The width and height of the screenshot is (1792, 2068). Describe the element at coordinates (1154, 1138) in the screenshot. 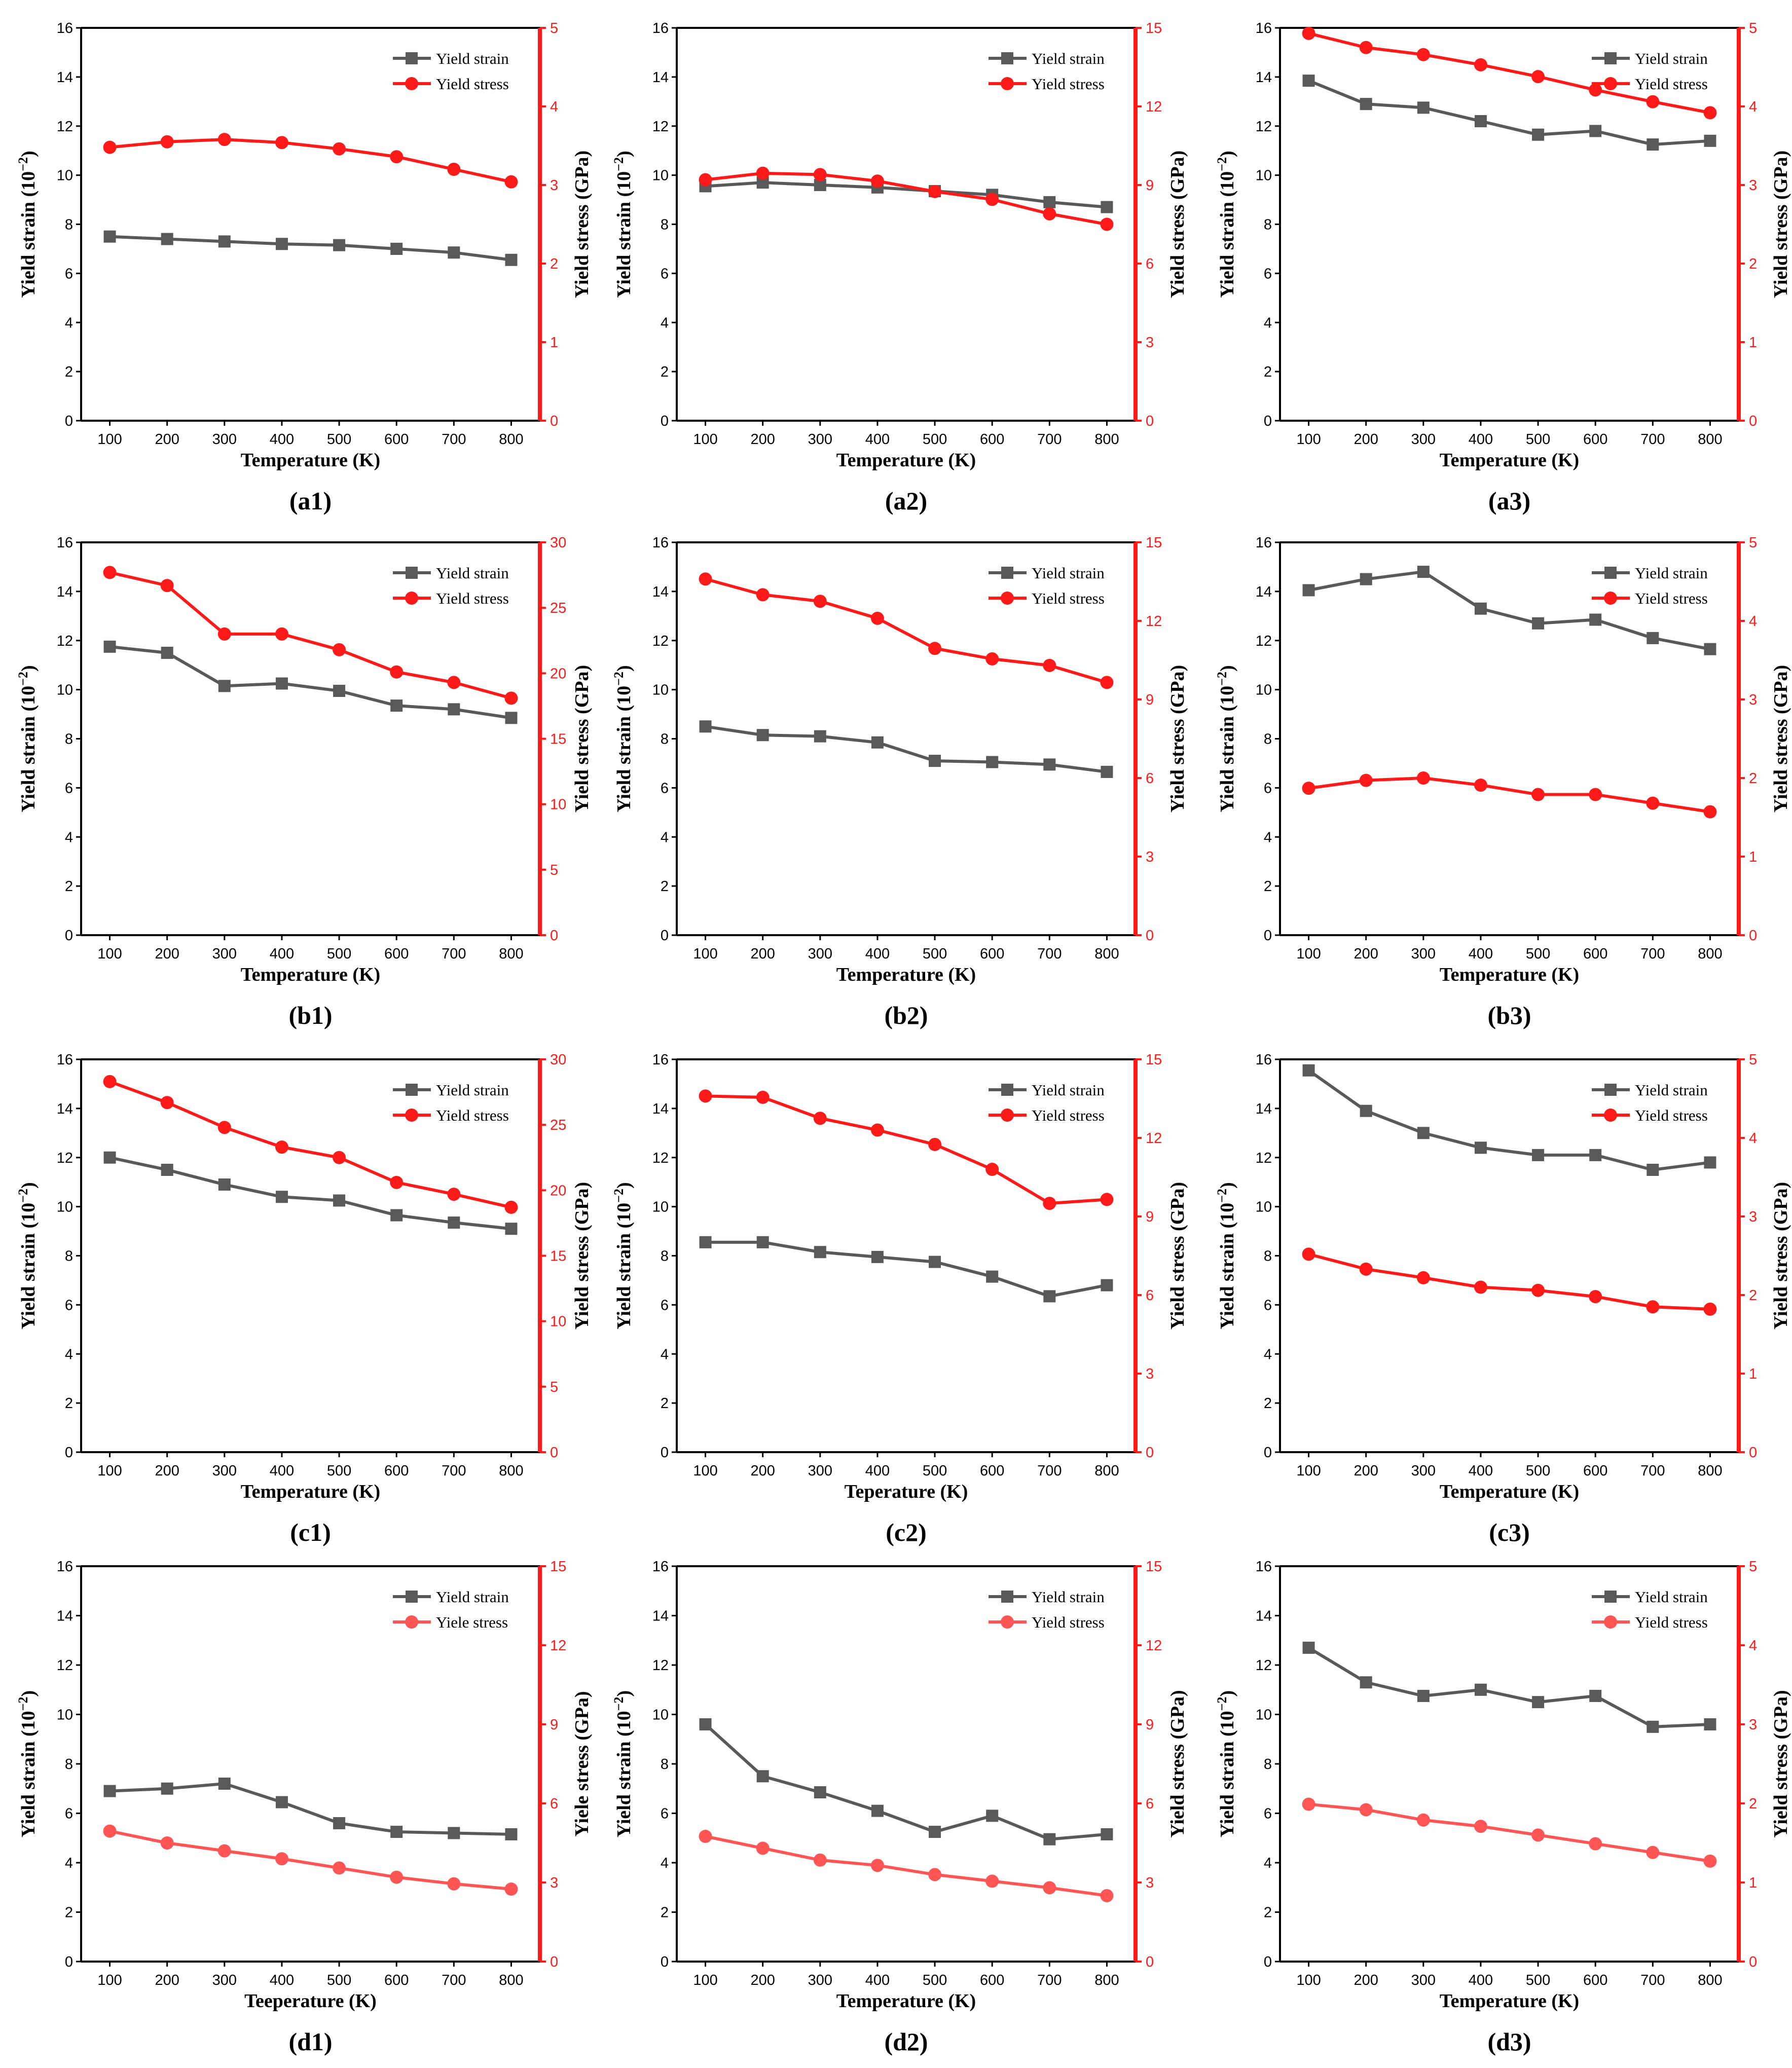

I see `right-tick-label: 12` at that location.